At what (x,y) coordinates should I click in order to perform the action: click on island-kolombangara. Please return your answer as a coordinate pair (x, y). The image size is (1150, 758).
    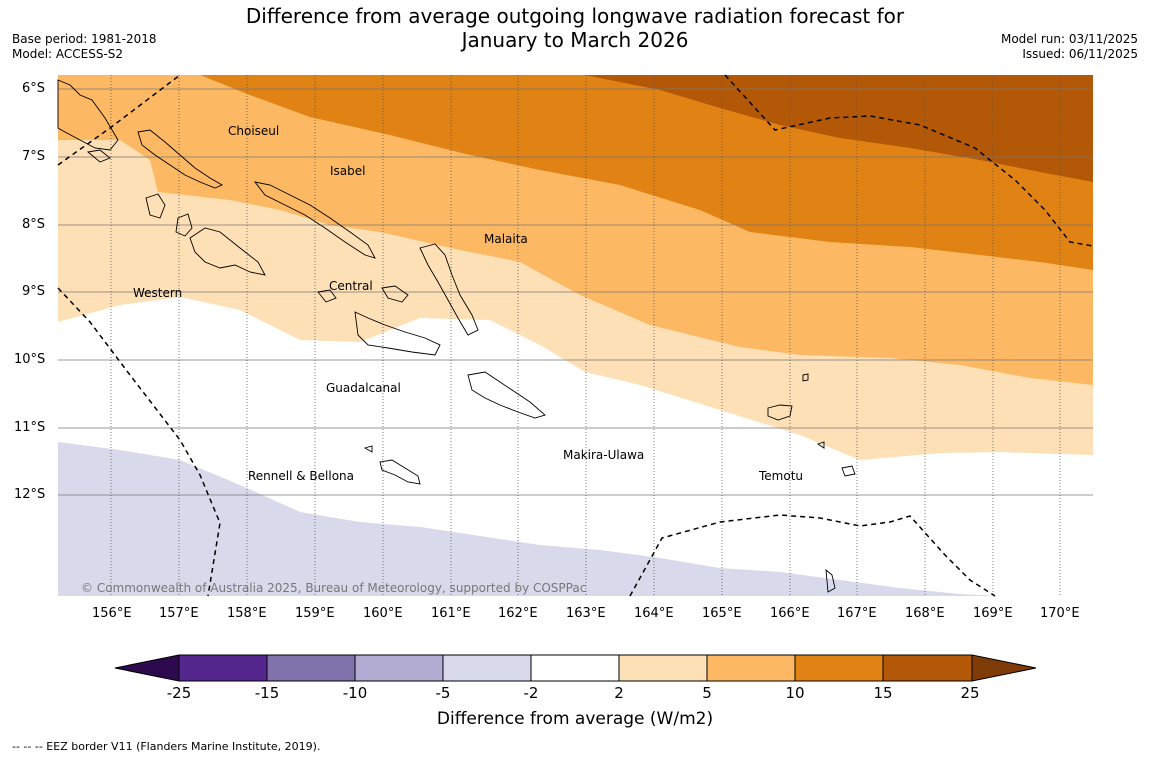
    Looking at the image, I should click on (184, 225).